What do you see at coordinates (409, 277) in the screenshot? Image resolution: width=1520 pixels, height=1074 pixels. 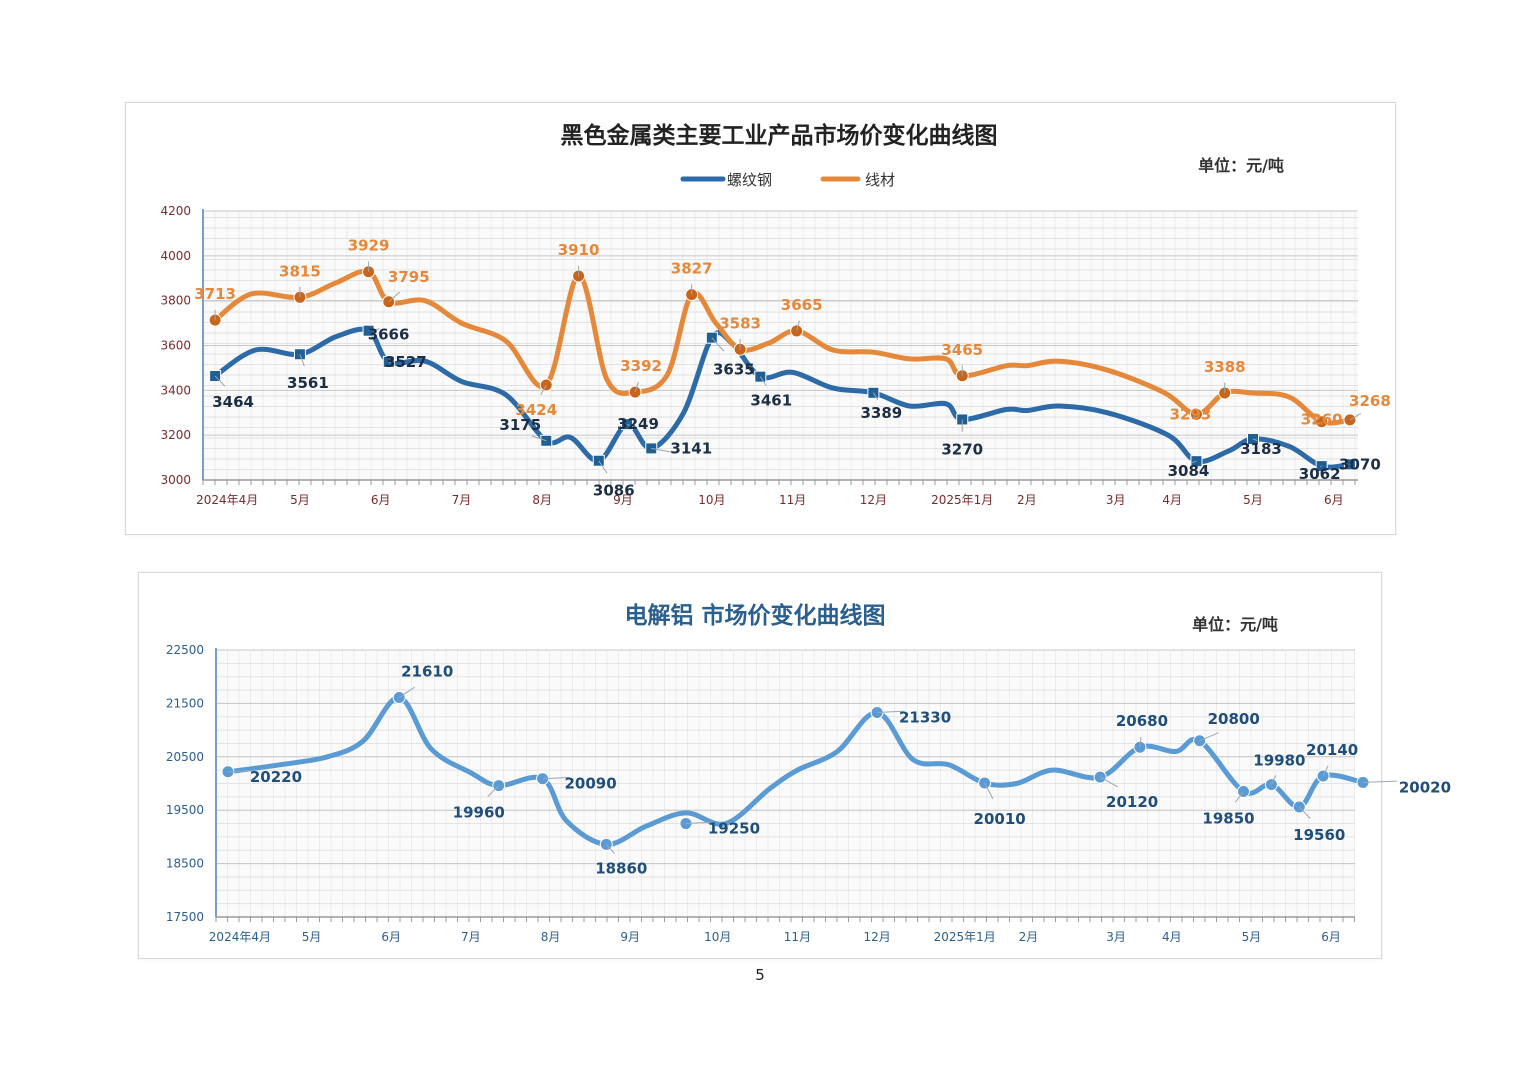 I see `data-label: 3795` at bounding box center [409, 277].